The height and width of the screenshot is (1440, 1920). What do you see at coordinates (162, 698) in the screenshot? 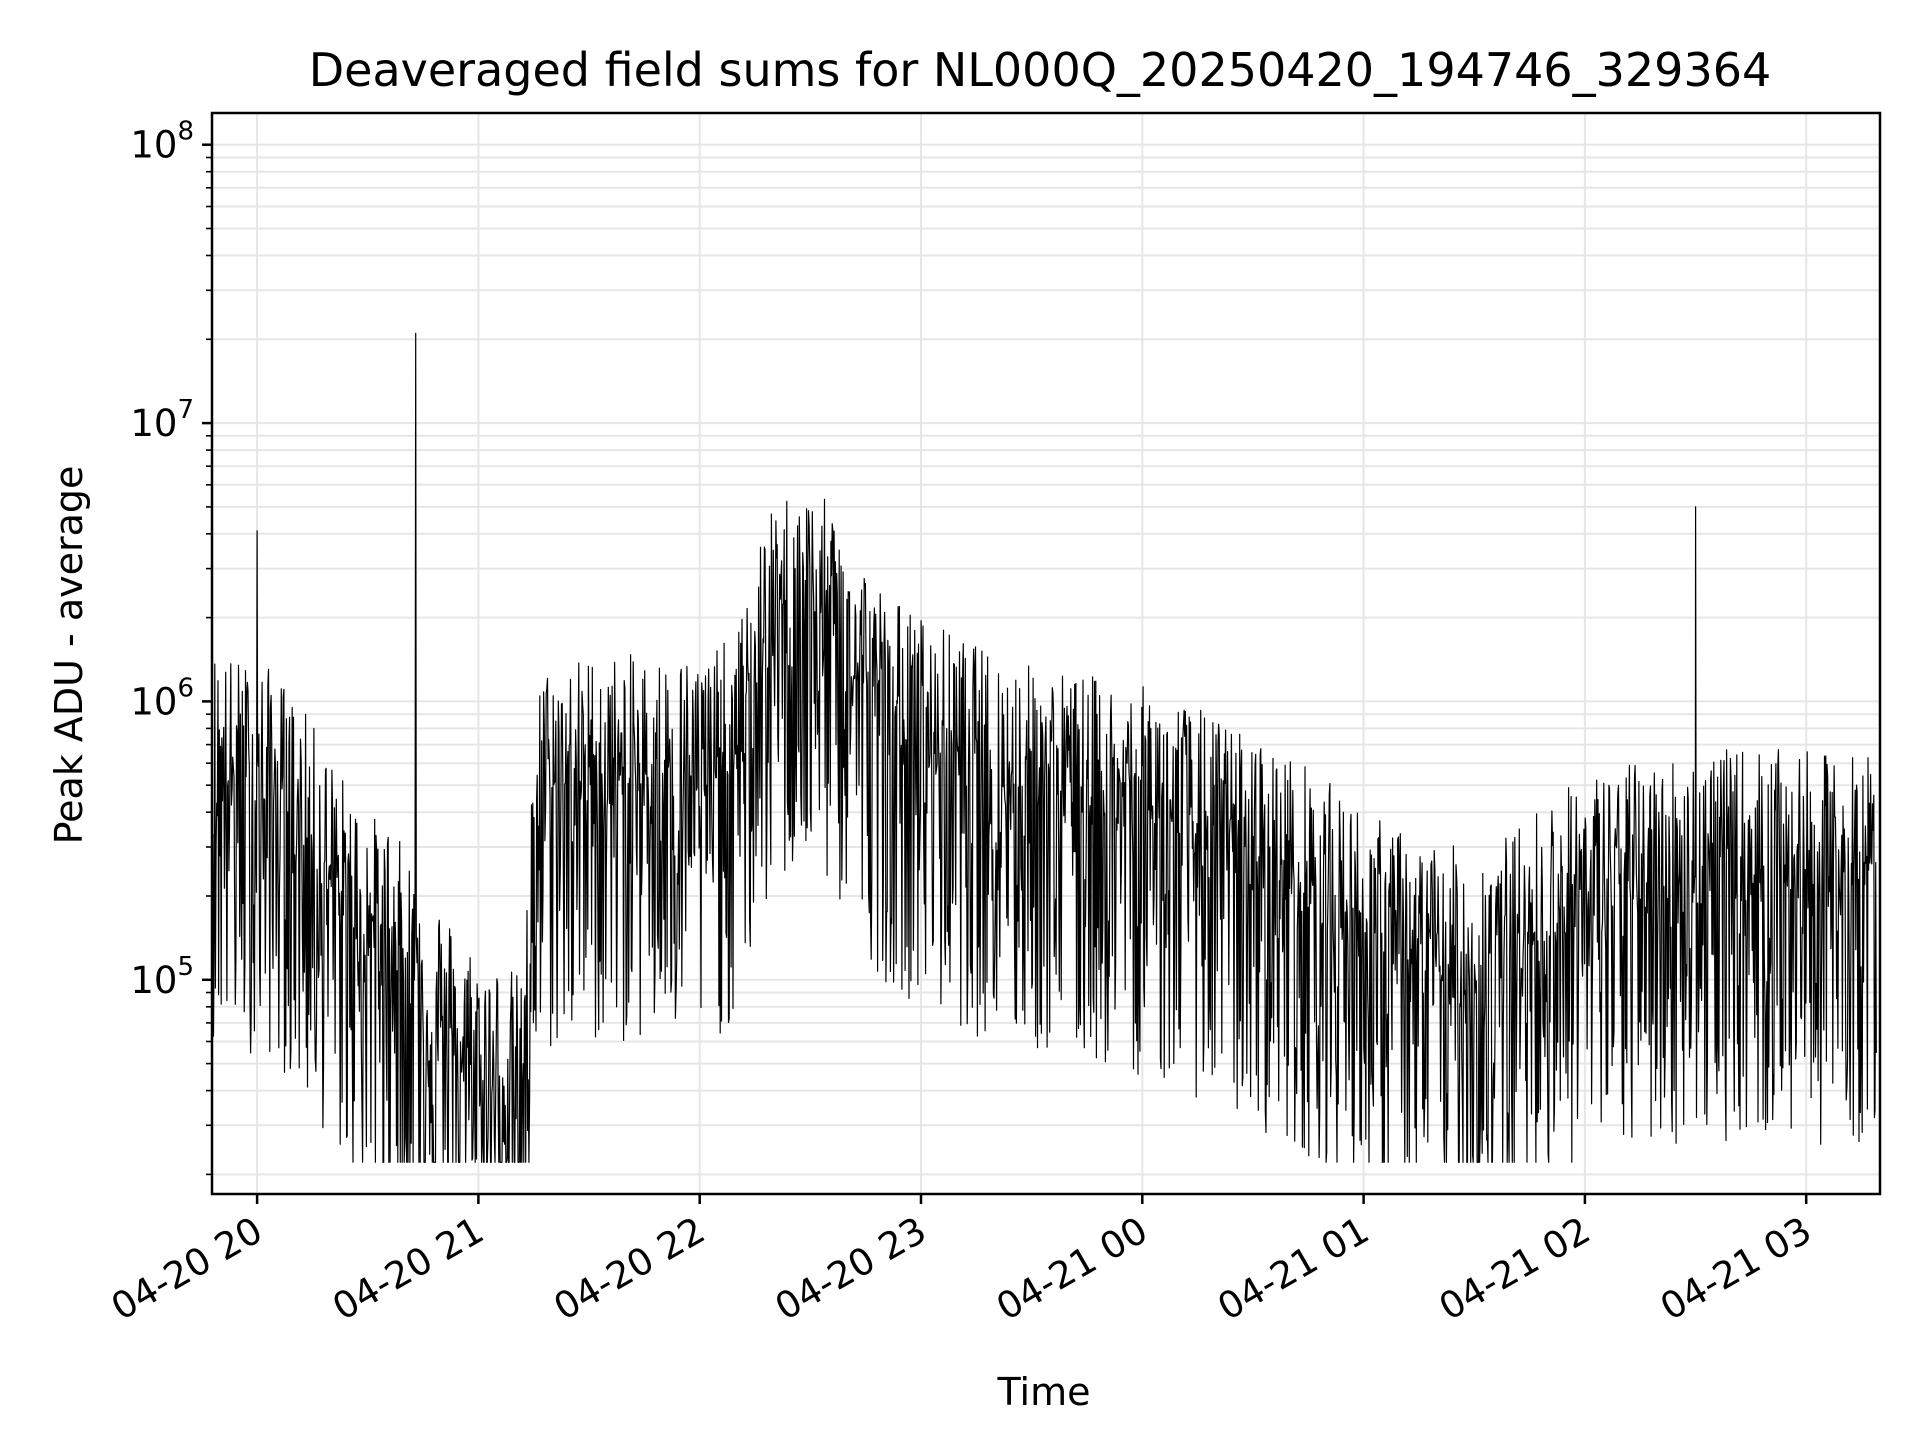
I see `y-tick-label: 10⁶` at bounding box center [162, 698].